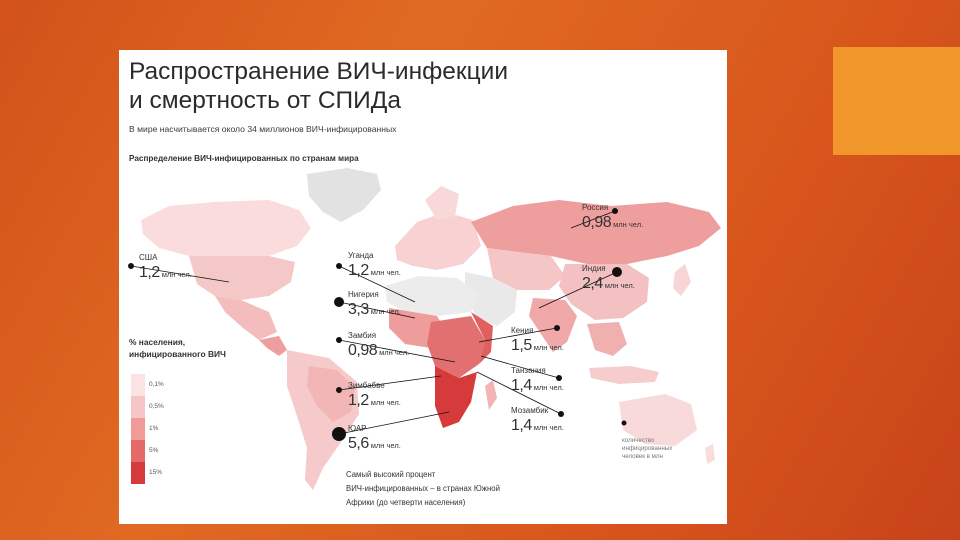 The image size is (960, 540). What do you see at coordinates (149, 272) in the screenshot?
I see `usa-number: 1,2` at bounding box center [149, 272].